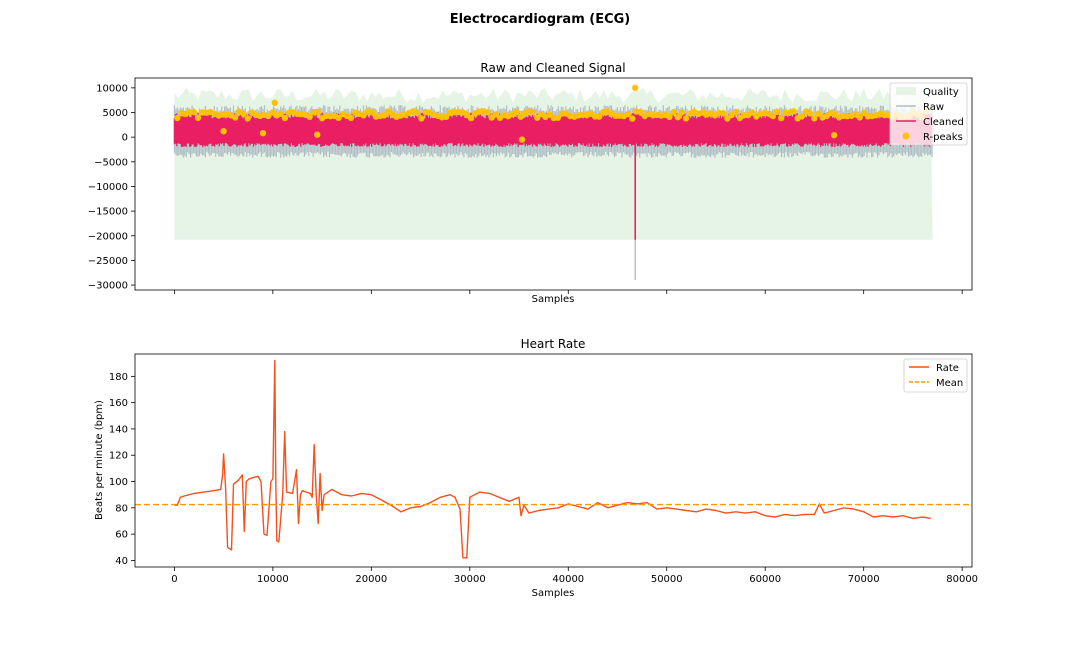  What do you see at coordinates (765, 579) in the screenshot?
I see `x-tick-label: 60000` at bounding box center [765, 579].